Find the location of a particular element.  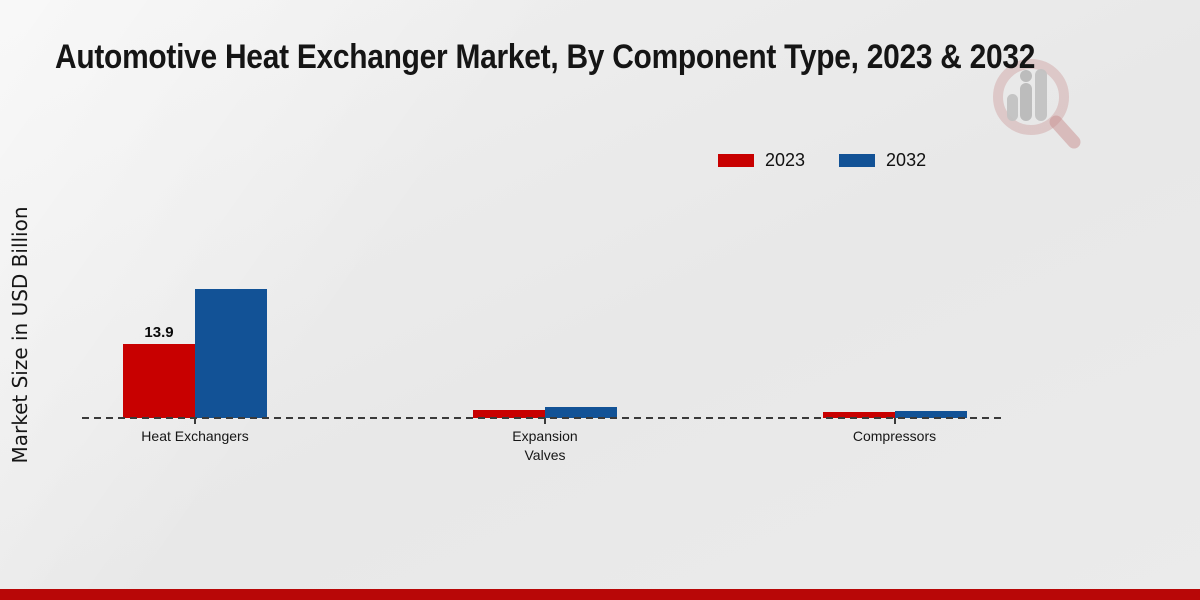

bar-2032-expansion-valves is located at coordinates (581, 412).